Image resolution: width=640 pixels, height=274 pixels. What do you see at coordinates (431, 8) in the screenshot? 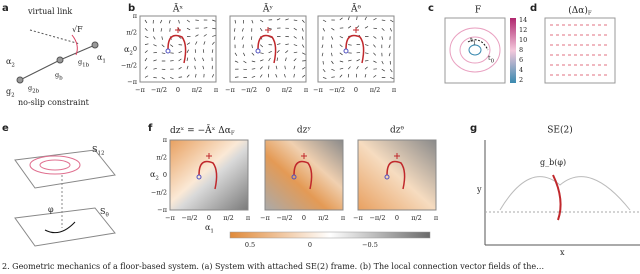
I see `panel-label: c` at bounding box center [431, 8].